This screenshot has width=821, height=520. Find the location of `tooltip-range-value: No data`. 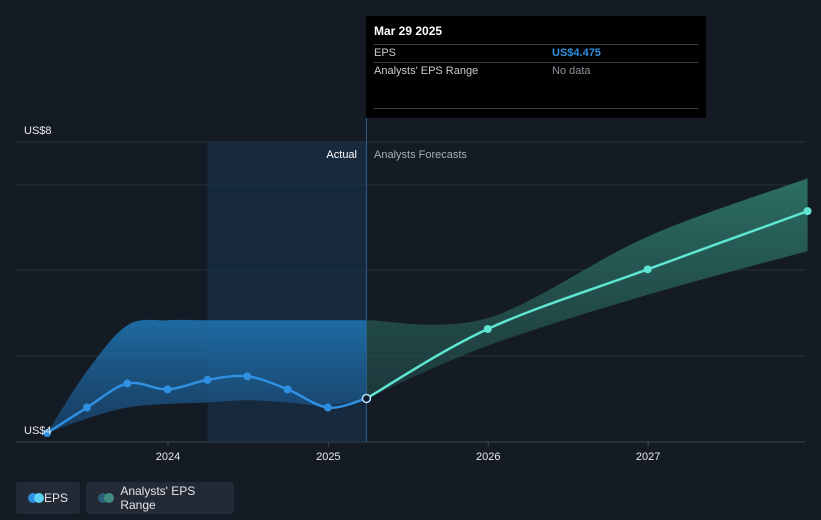

tooltip-range-value: No data is located at coordinates (571, 71).